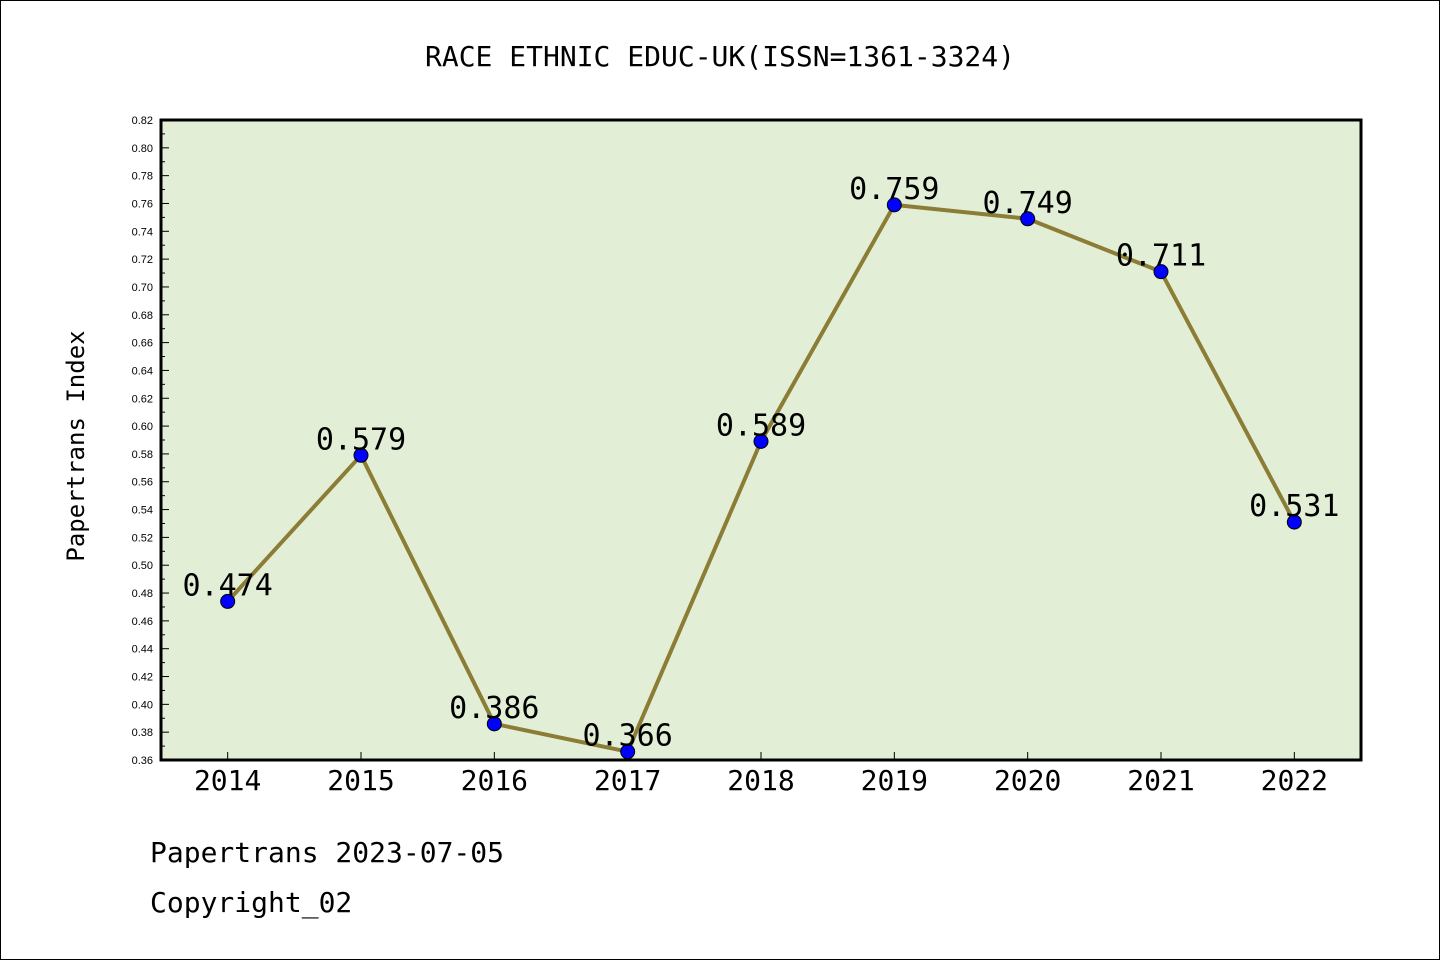  What do you see at coordinates (142, 483) in the screenshot?
I see `y-tick-label: 0.56` at bounding box center [142, 483].